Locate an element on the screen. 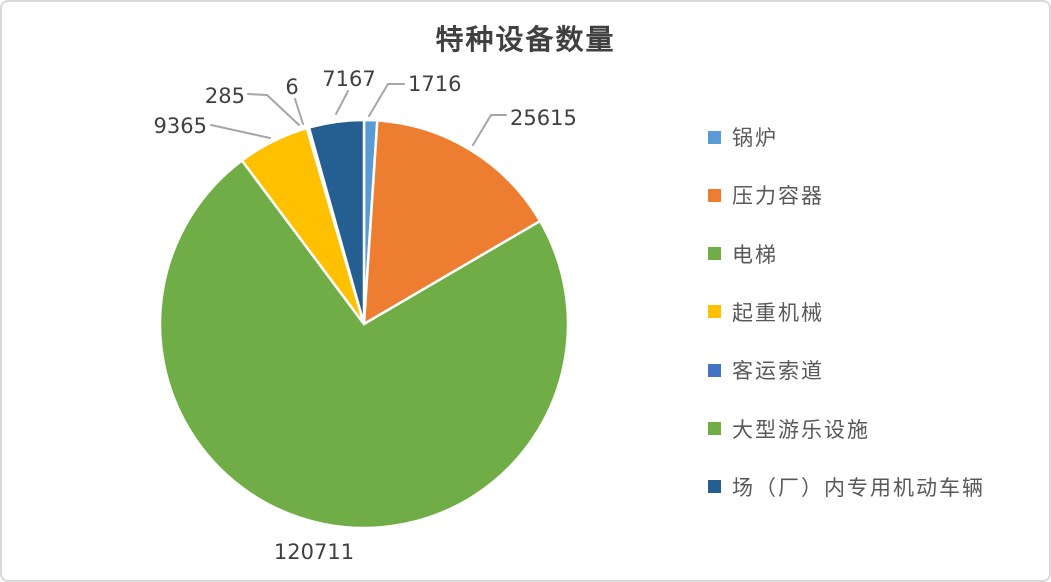 This screenshot has height=582, width=1051. legend-item-0: 锅炉 is located at coordinates (873, 137).